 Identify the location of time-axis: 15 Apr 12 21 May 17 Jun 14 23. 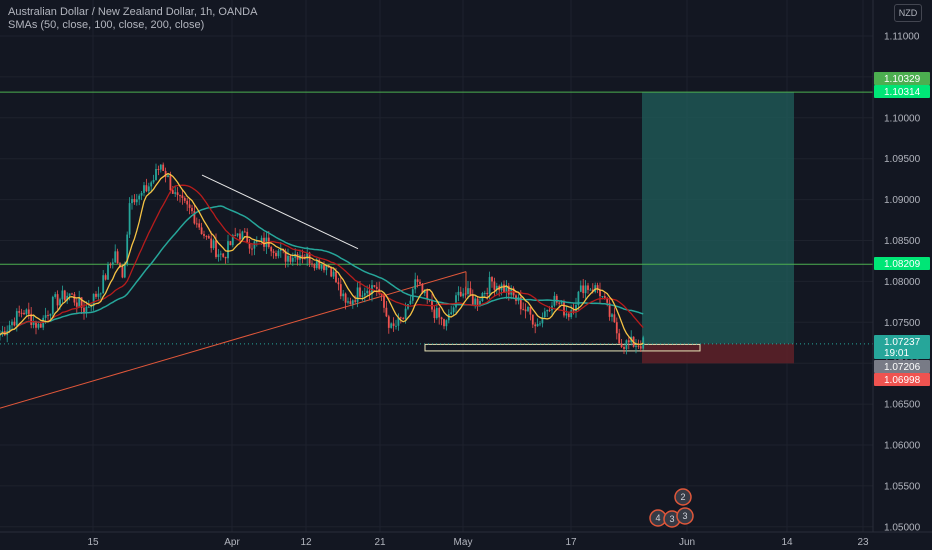
(478, 542).